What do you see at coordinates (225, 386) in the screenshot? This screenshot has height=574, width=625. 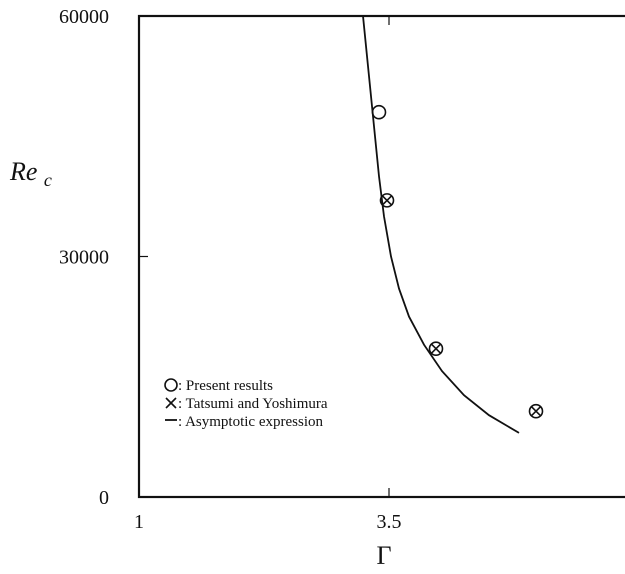 I see `legend-label: : Present results` at bounding box center [225, 386].